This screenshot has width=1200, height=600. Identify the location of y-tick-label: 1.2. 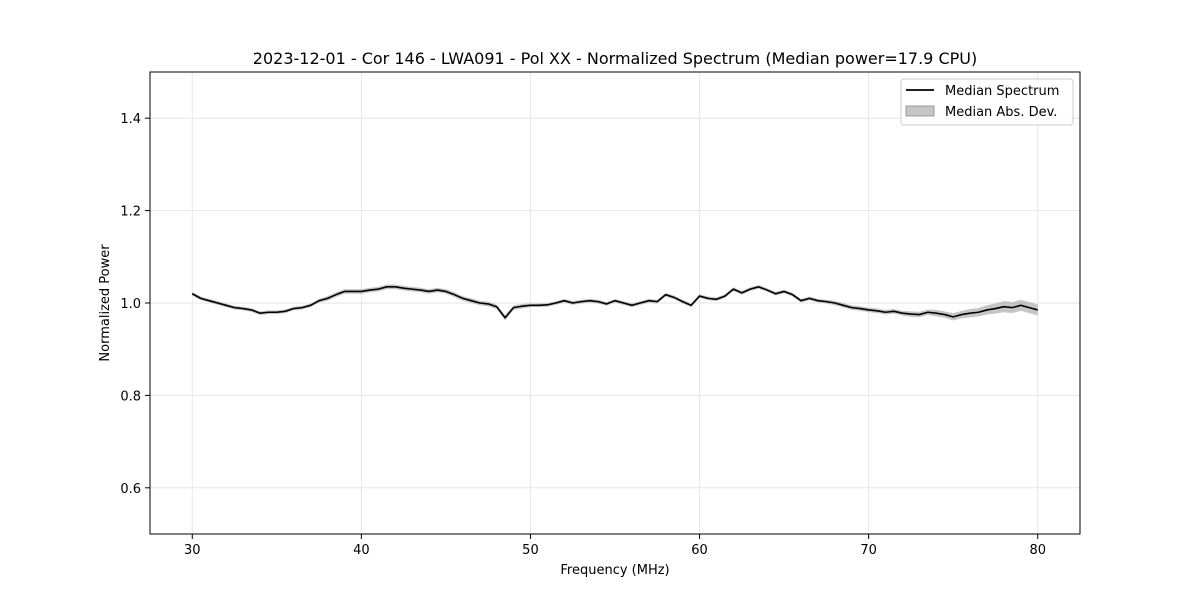
(130, 212).